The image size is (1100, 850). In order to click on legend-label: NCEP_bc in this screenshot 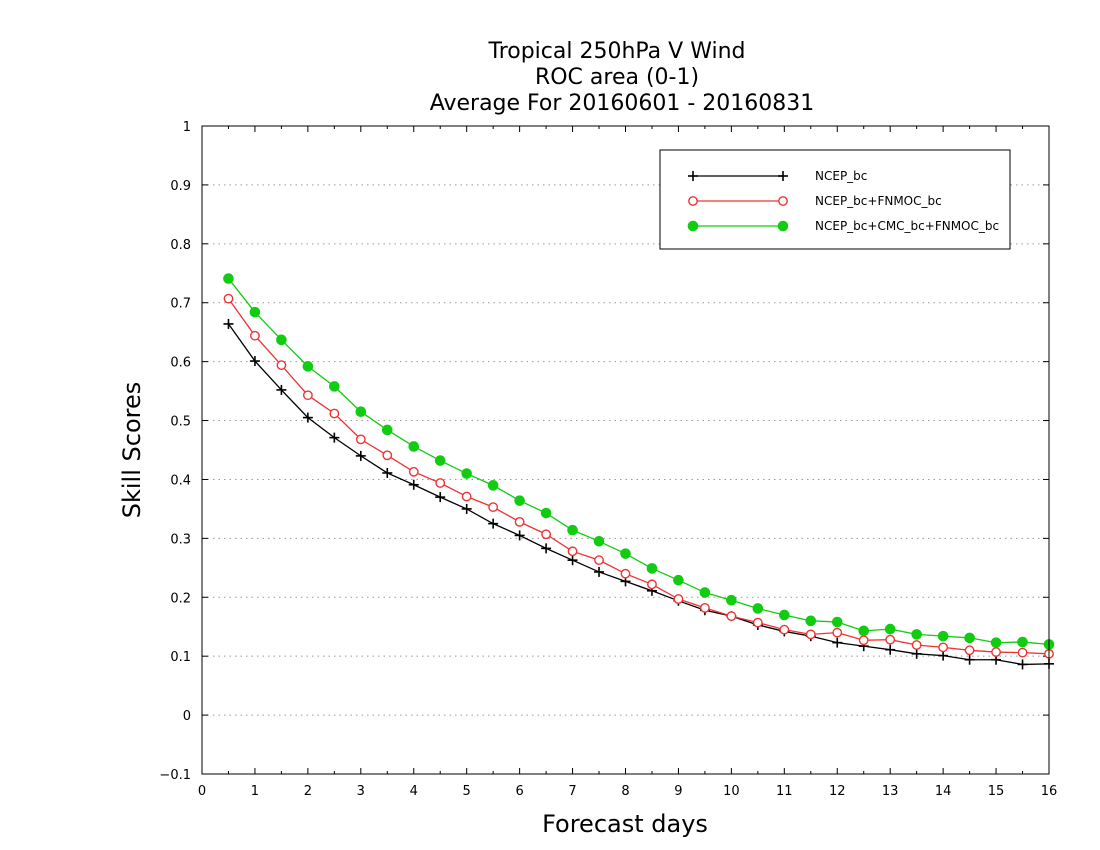, I will do `click(841, 176)`.